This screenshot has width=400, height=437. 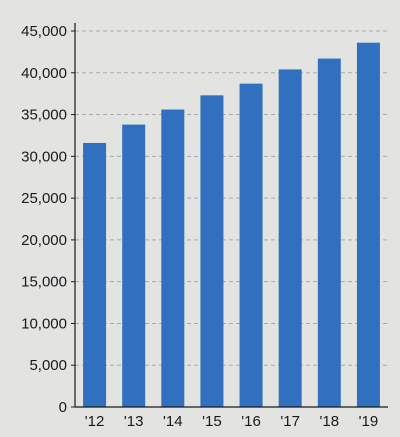 What do you see at coordinates (44, 198) in the screenshot?
I see `y-tick-label: 25,000` at bounding box center [44, 198].